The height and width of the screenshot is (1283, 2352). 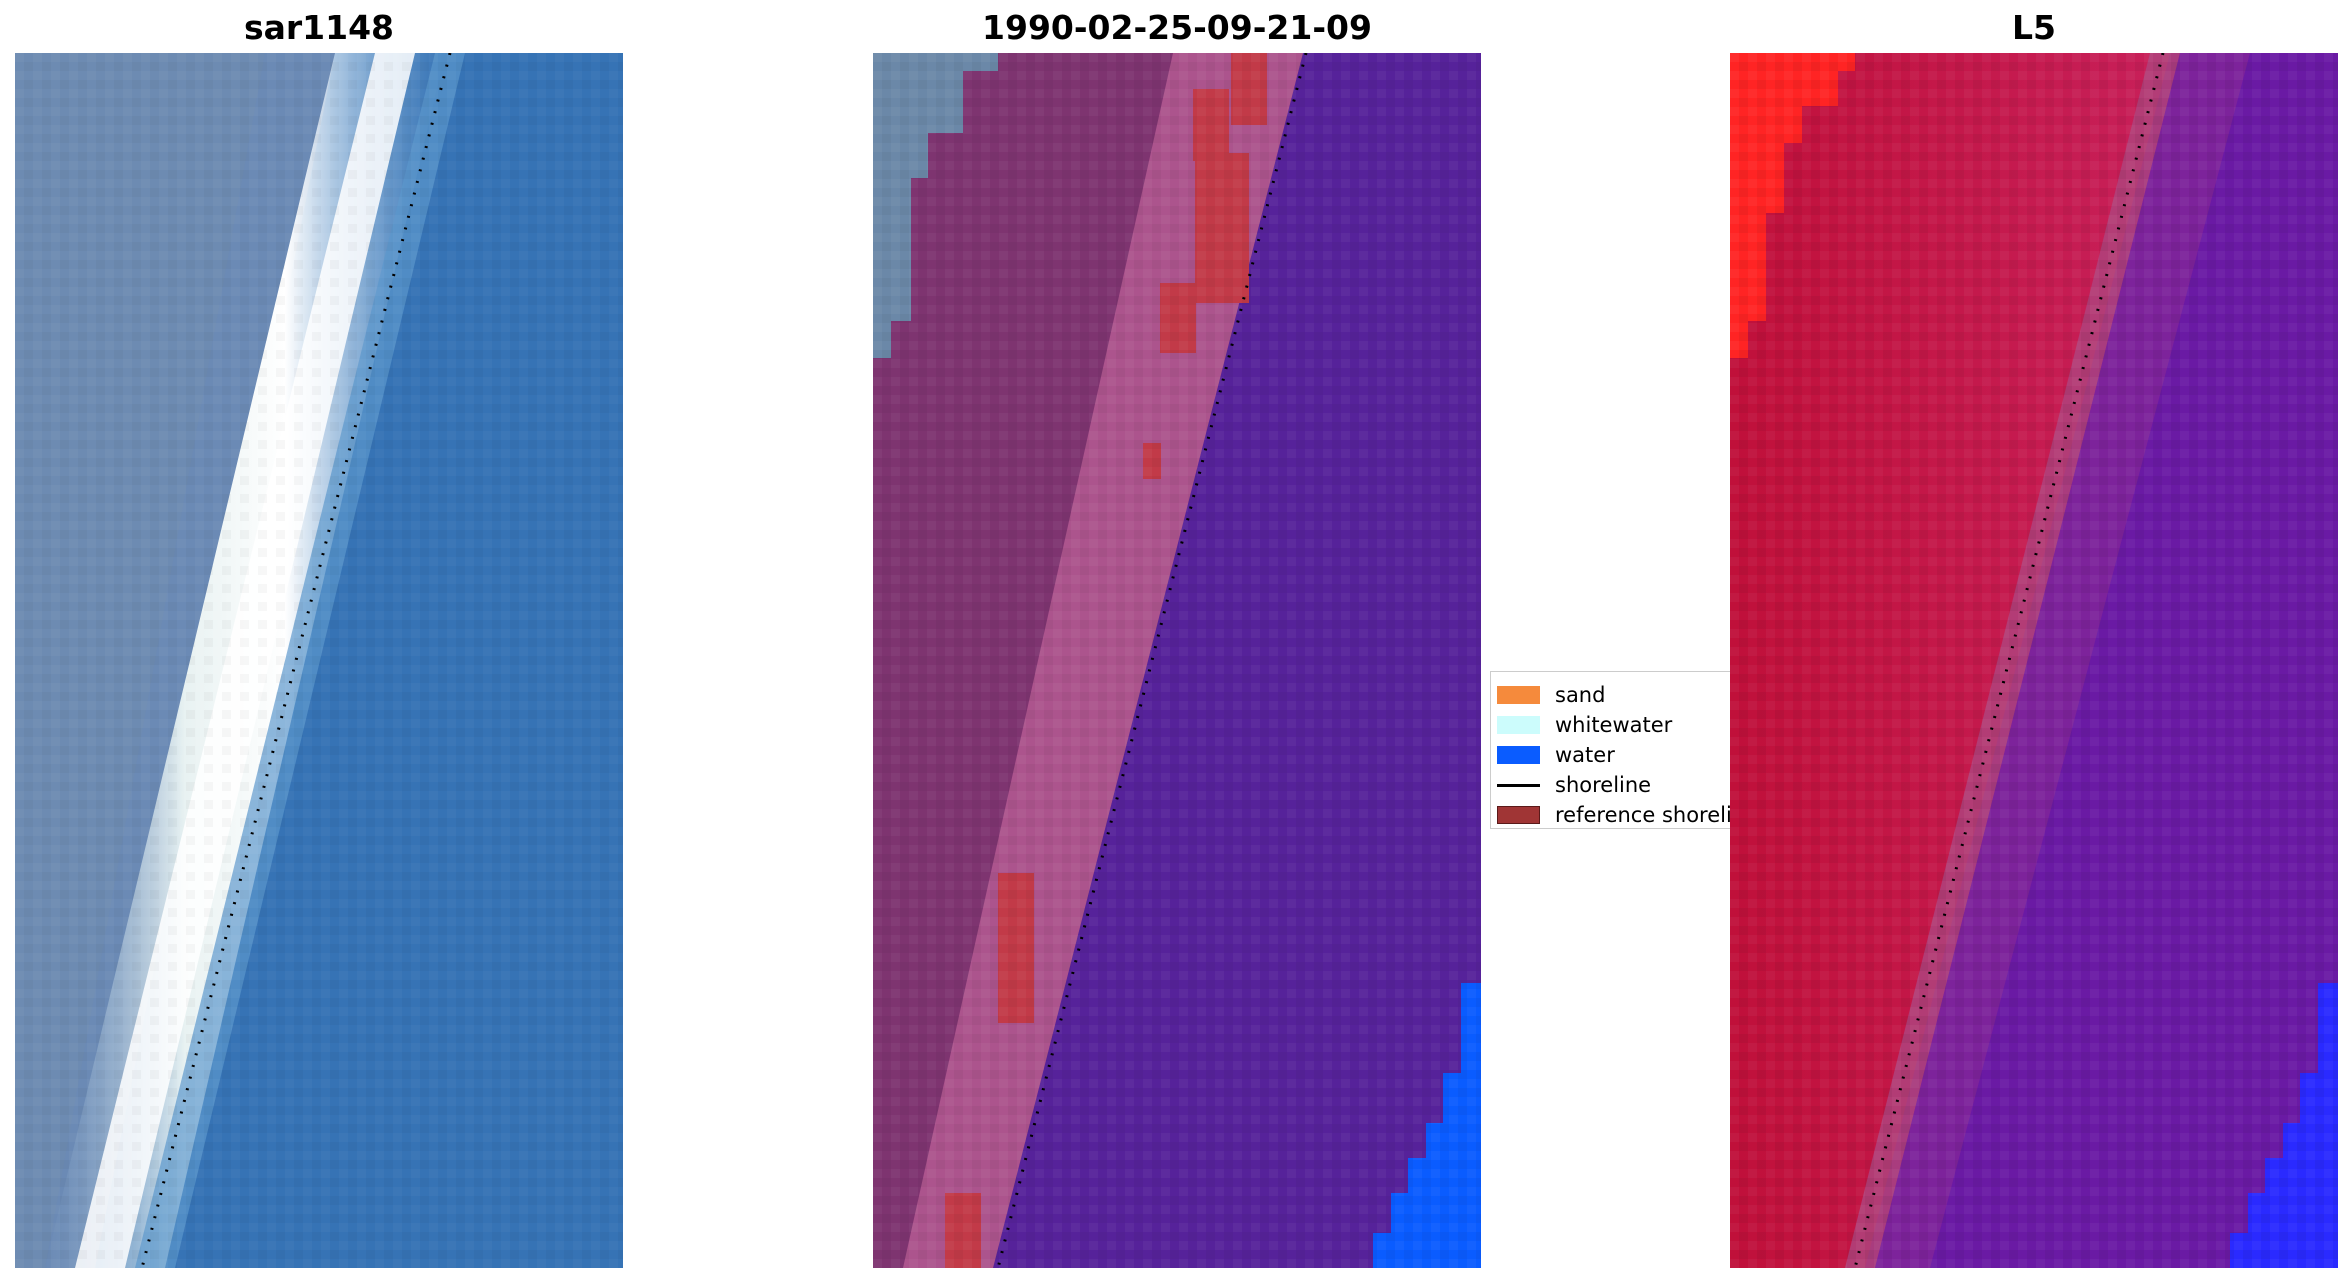 I want to click on legend-item-whitewater: whitewater, so click(x=1584, y=725).